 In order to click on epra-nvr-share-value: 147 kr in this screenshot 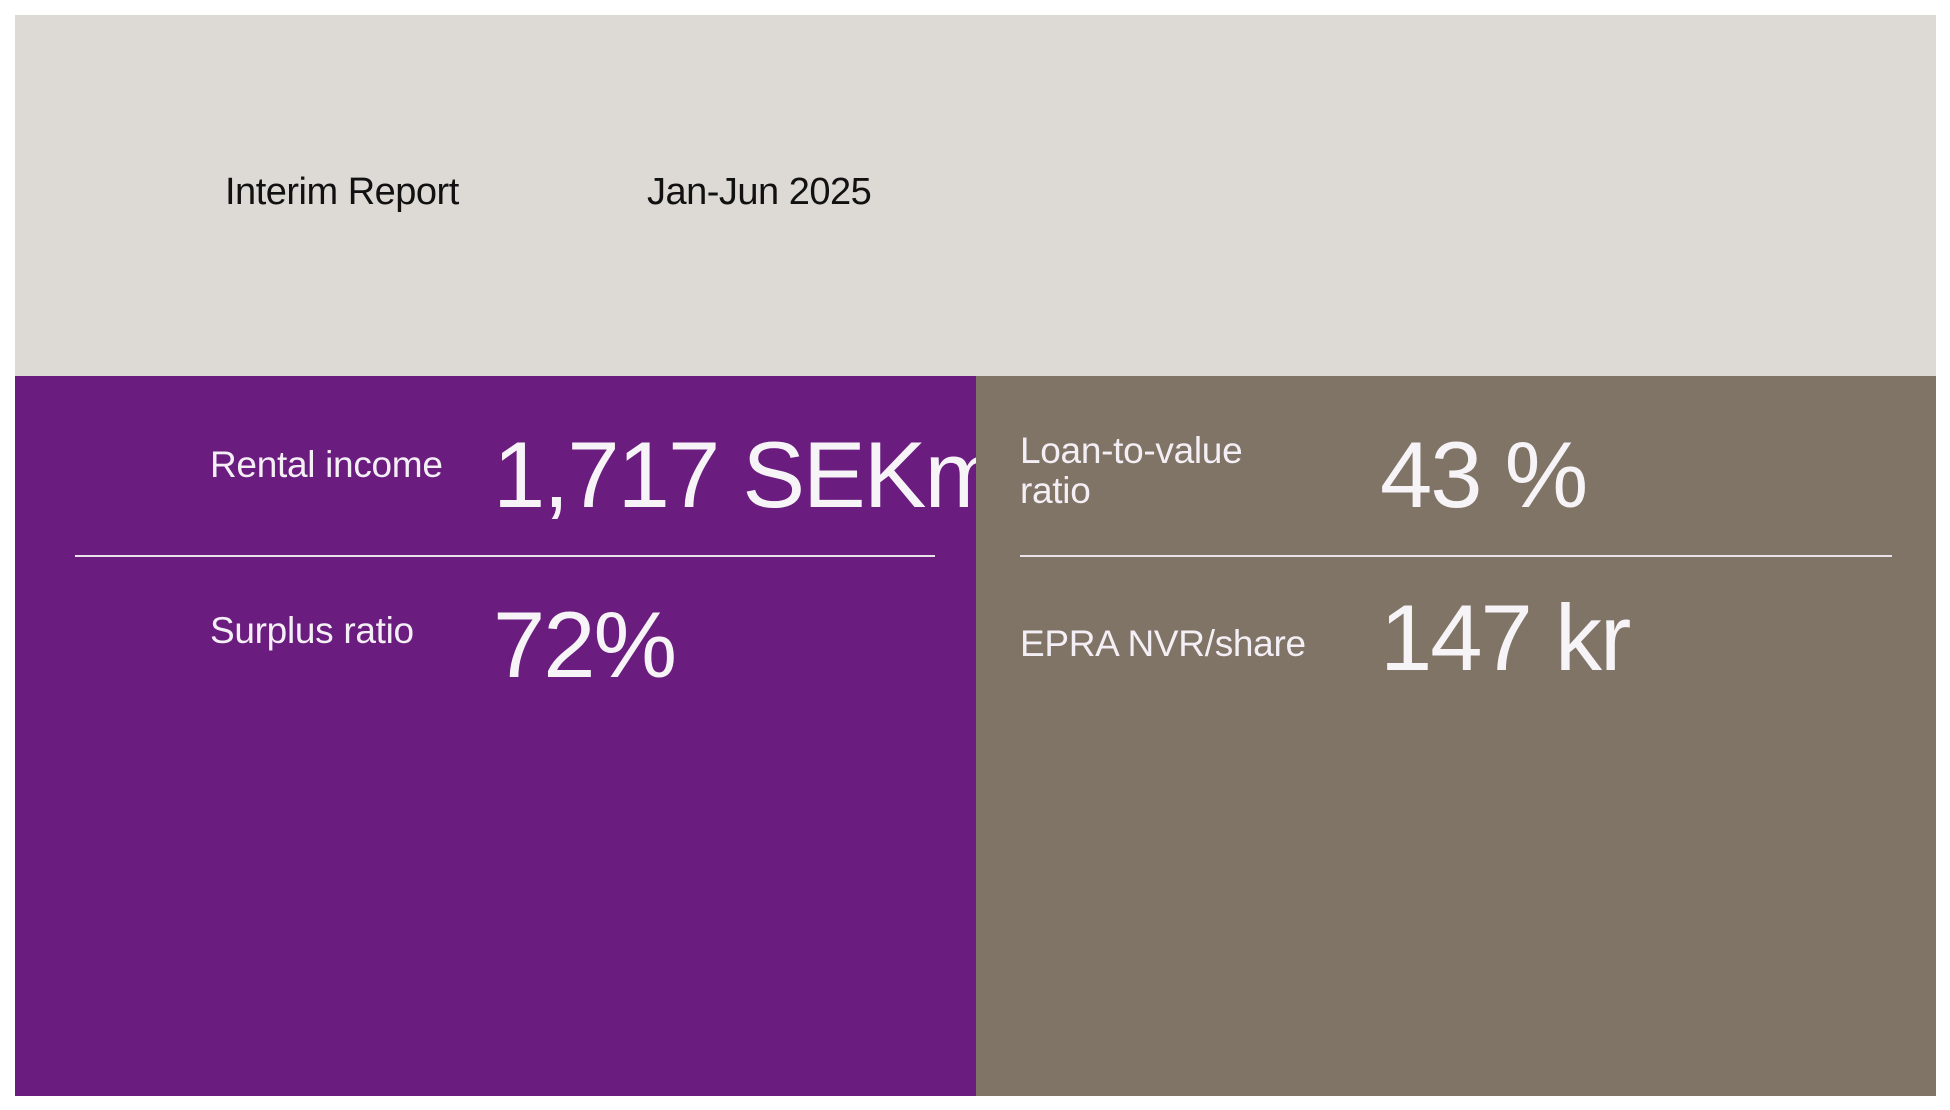, I will do `click(1505, 637)`.